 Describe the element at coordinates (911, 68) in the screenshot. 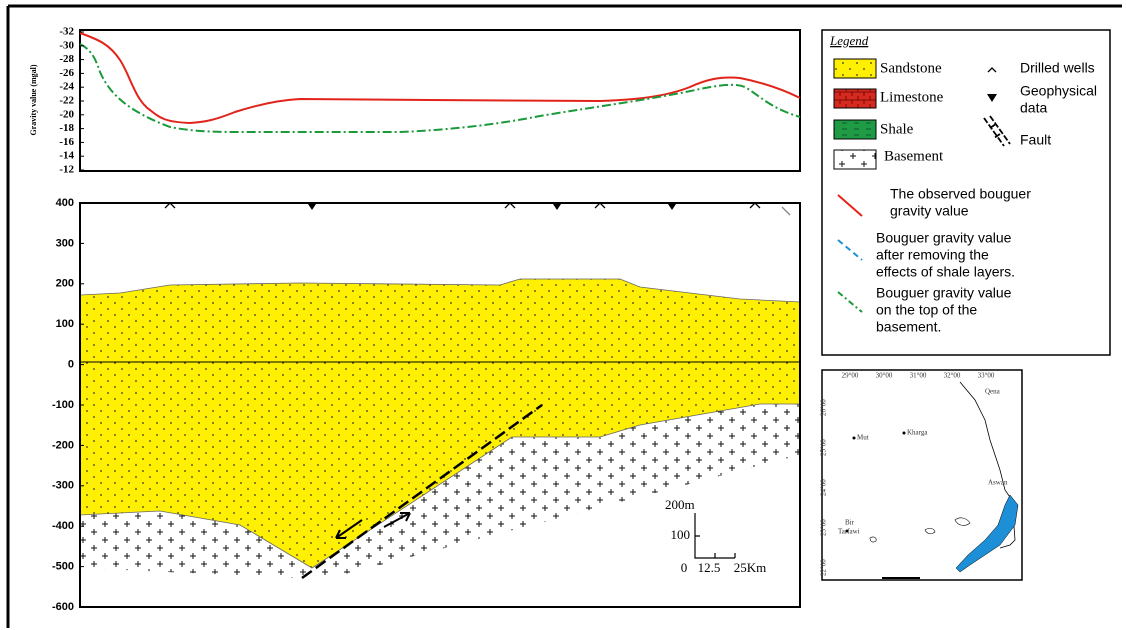

I see `legend-label: Sandstone` at that location.